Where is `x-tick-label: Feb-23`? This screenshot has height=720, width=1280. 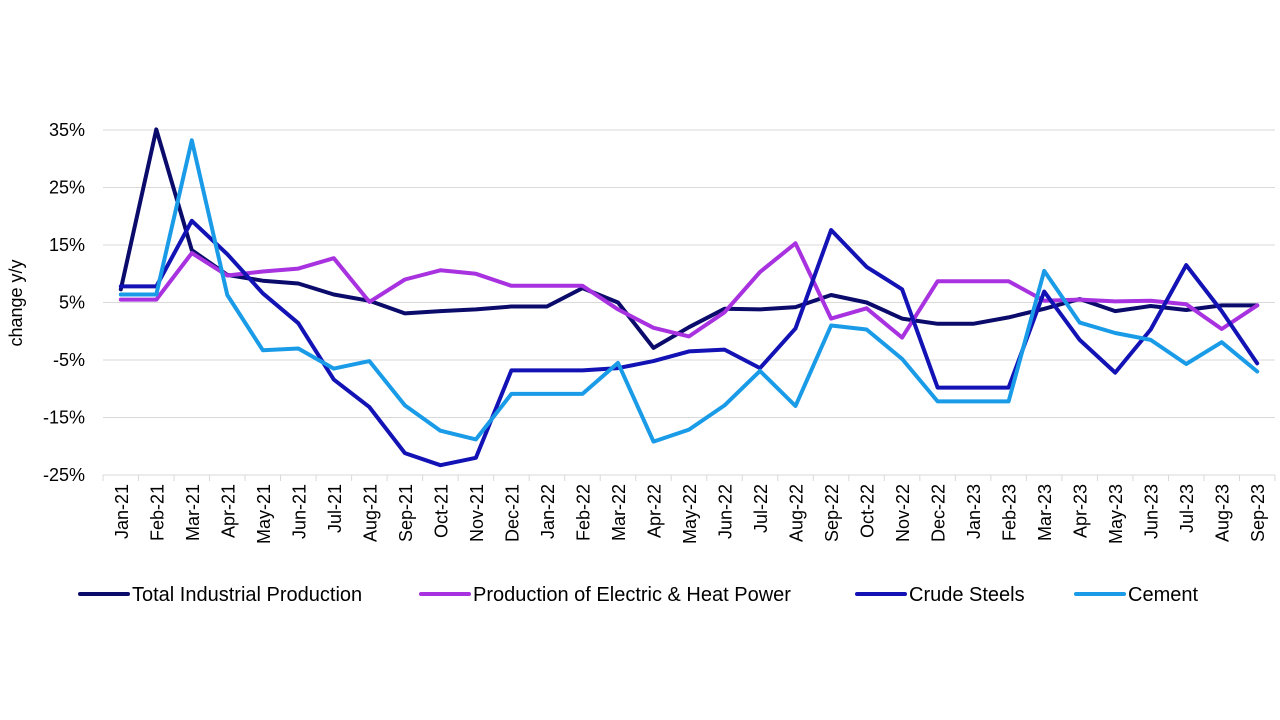
x-tick-label: Feb-23 is located at coordinates (1010, 512).